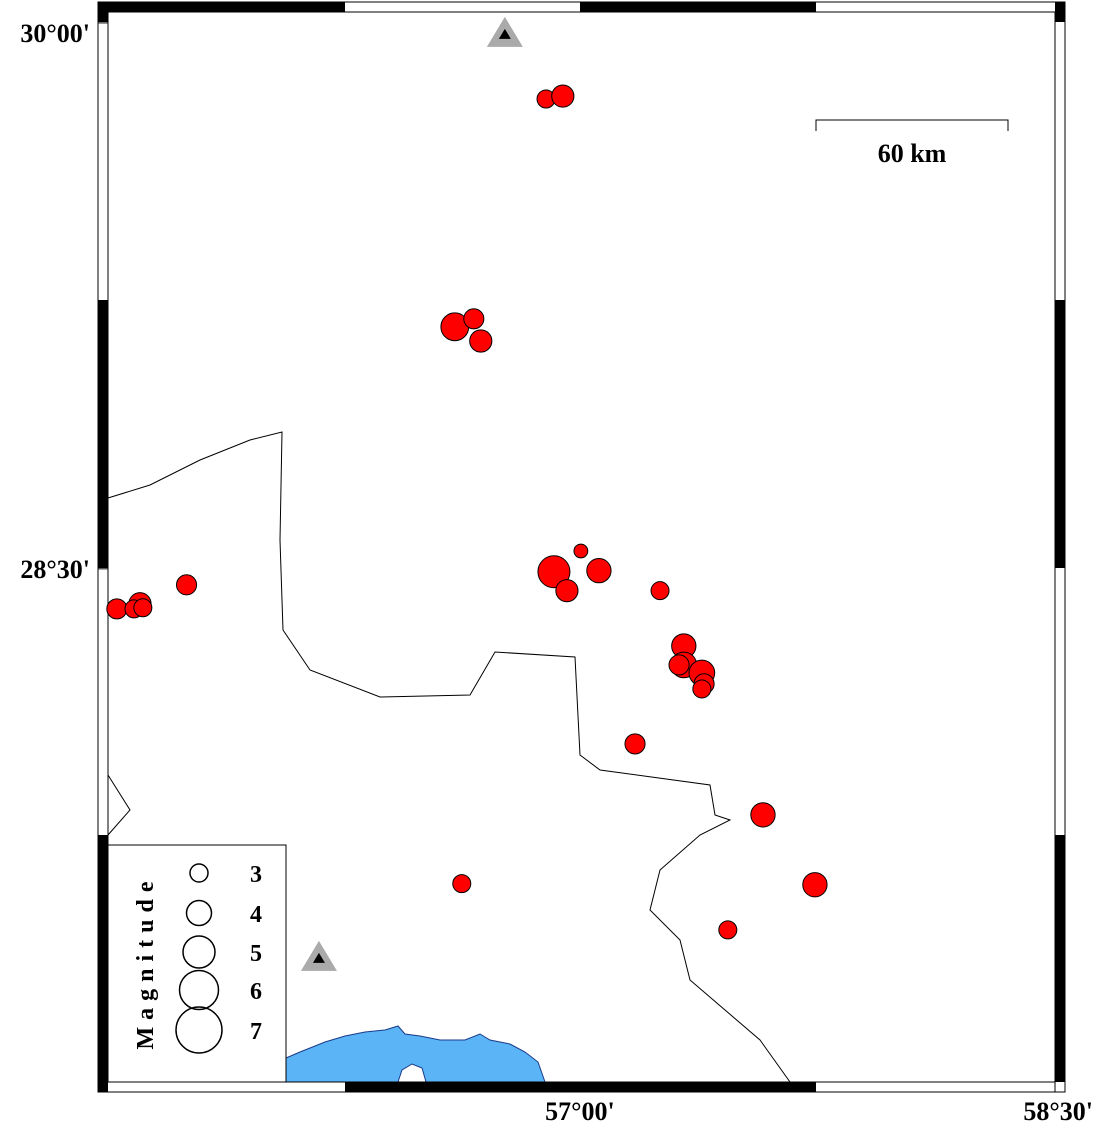 This screenshot has width=1095, height=1135. Describe the element at coordinates (146, 961) in the screenshot. I see `legend-title: Magnitude` at that location.